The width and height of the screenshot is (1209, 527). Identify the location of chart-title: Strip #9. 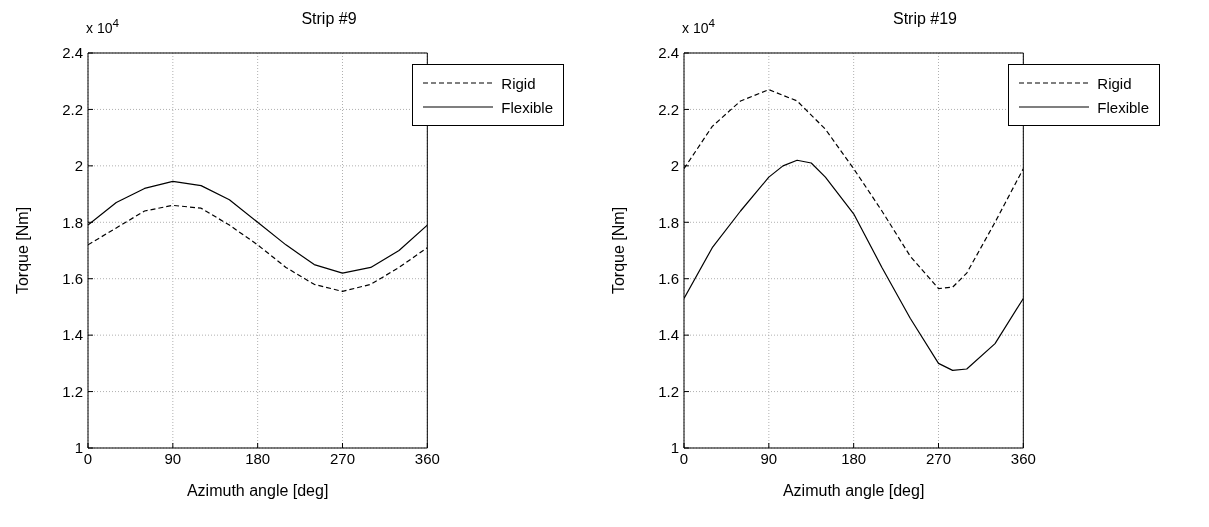
(329, 18).